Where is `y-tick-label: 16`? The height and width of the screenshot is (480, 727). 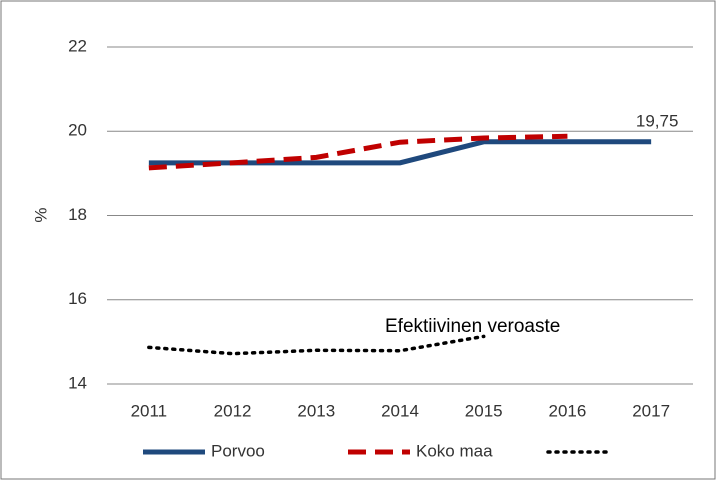 y-tick-label: 16 is located at coordinates (77, 298).